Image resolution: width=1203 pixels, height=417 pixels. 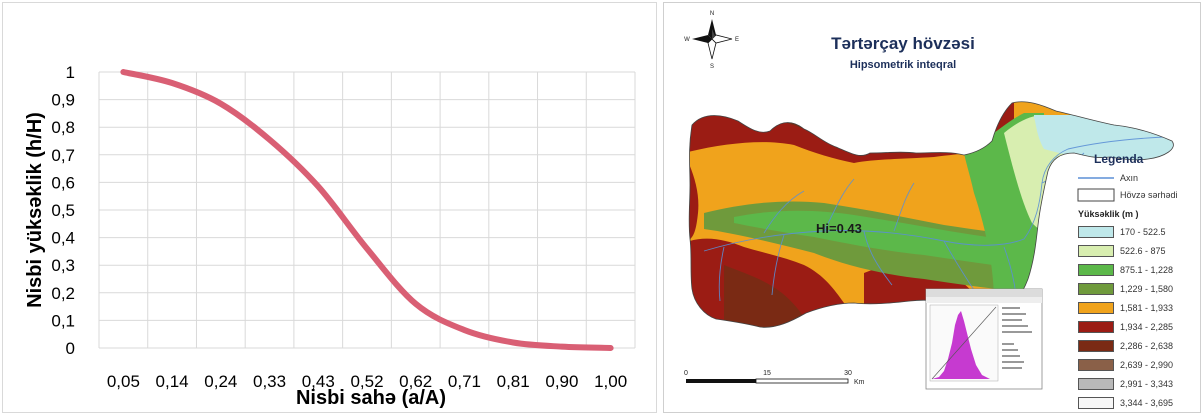 What do you see at coordinates (848, 373) in the screenshot?
I see `scale-tick-30: 30` at bounding box center [848, 373].